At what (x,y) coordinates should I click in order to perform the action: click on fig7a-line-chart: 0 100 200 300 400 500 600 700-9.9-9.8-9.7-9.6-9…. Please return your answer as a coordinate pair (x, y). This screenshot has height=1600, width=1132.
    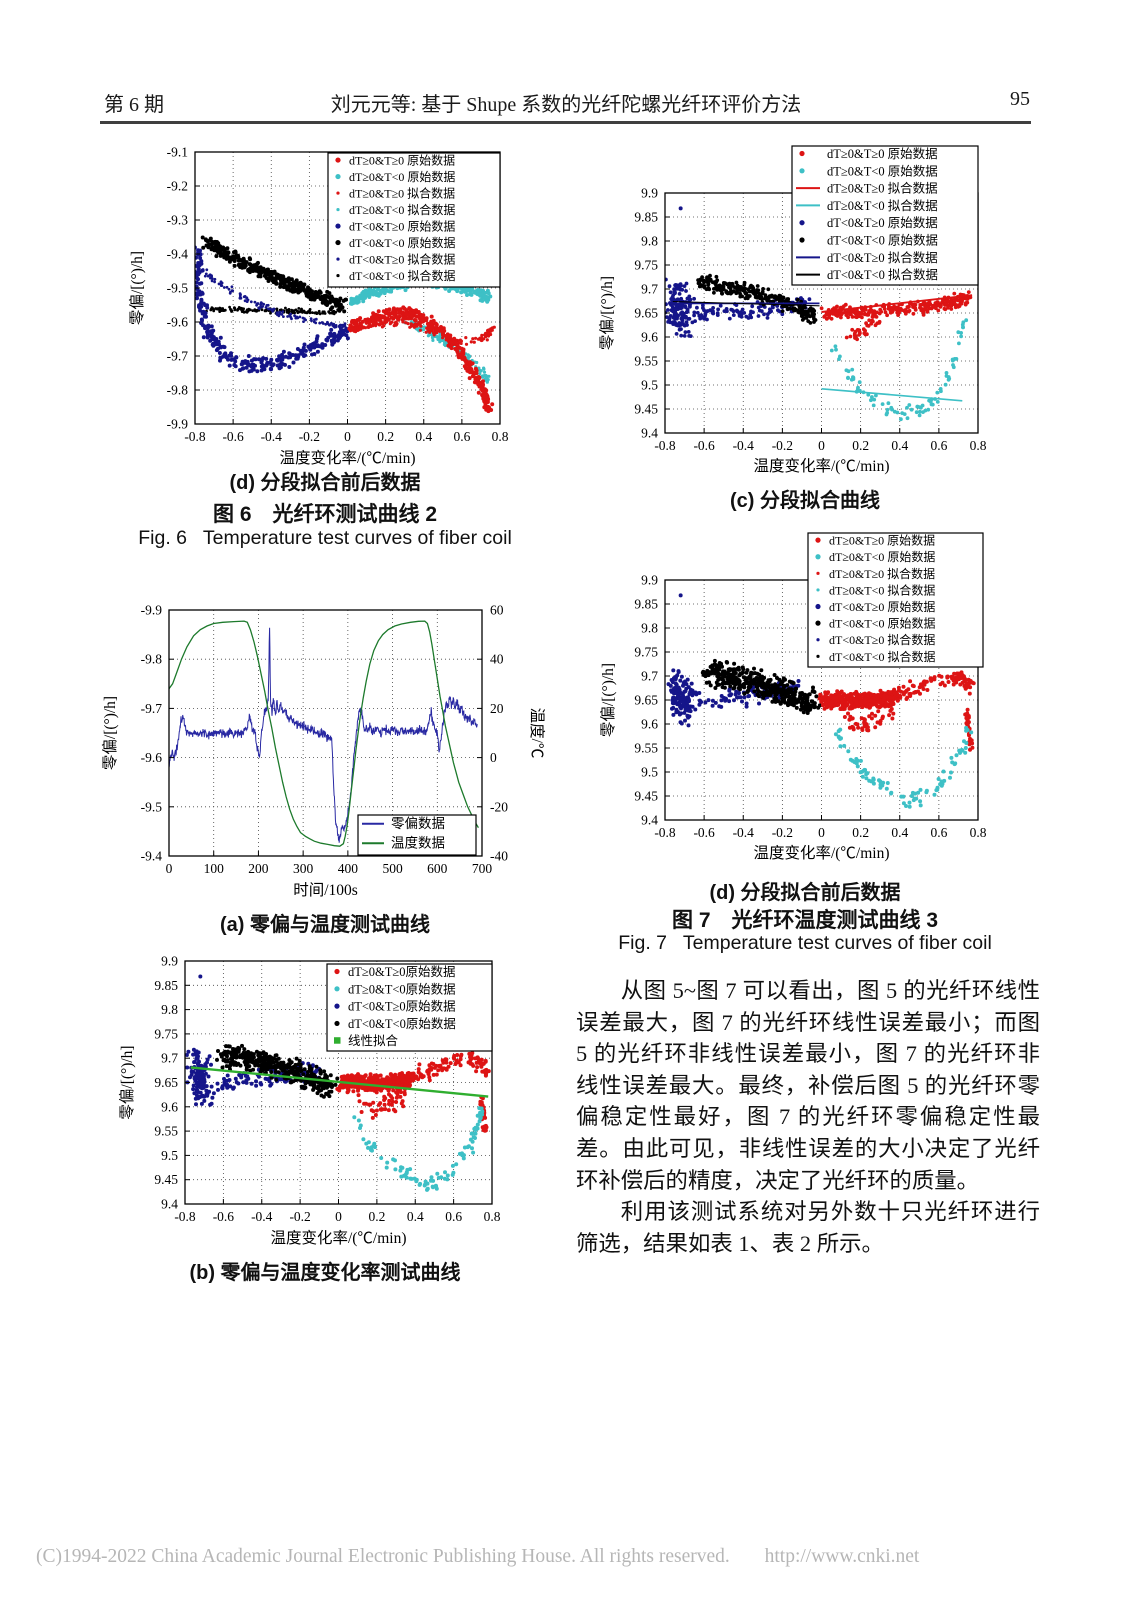
    Looking at the image, I should click on (323, 751).